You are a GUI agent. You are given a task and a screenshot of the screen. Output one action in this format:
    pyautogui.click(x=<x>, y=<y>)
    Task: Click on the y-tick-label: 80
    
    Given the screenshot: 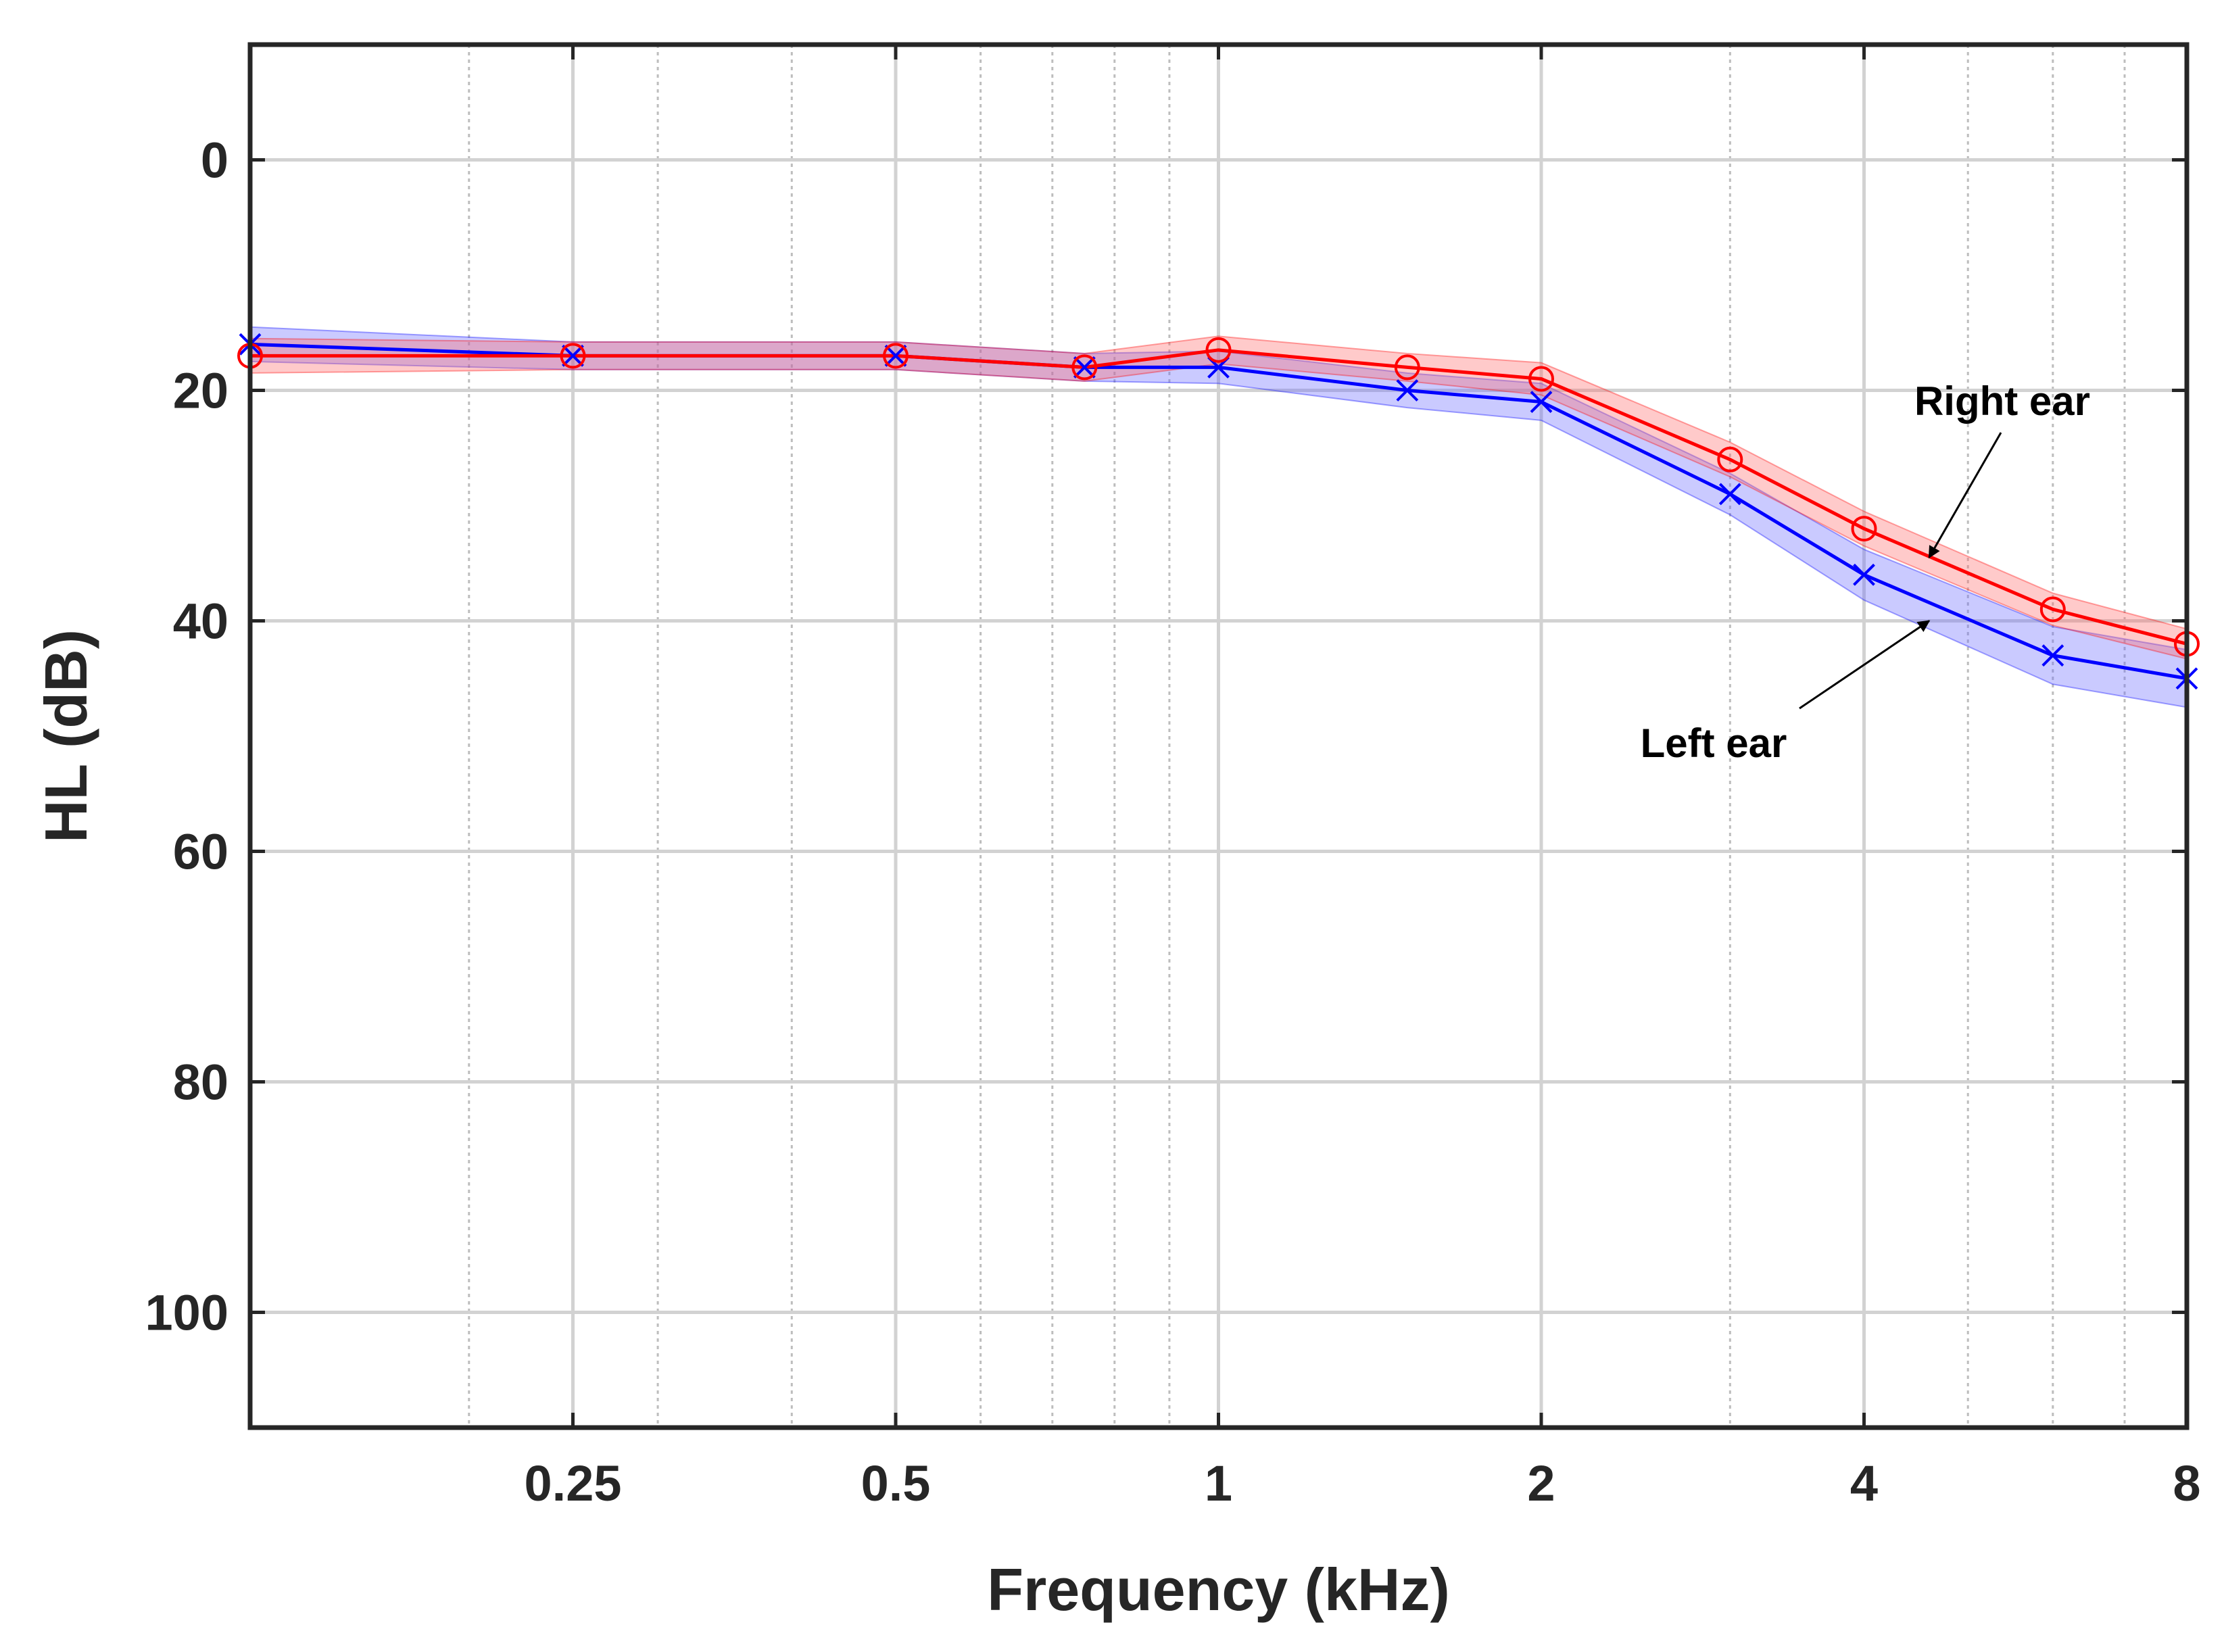 What is the action you would take?
    pyautogui.click(x=200, y=1082)
    